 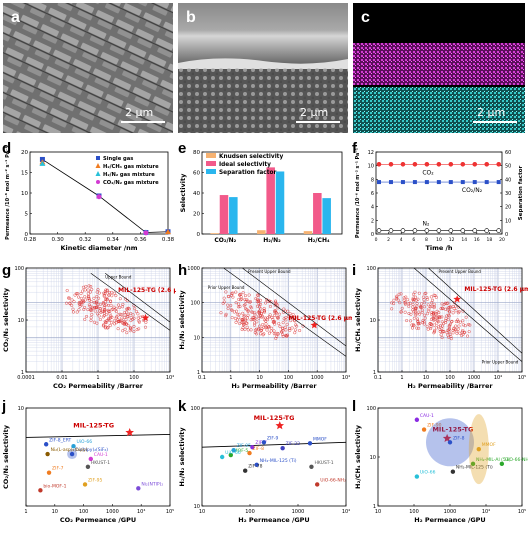 What do you see at coordinates (60, 440) in the screenshot?
I see `chart-j-mof-label: ZIF-8_ERT` at bounding box center [60, 440].